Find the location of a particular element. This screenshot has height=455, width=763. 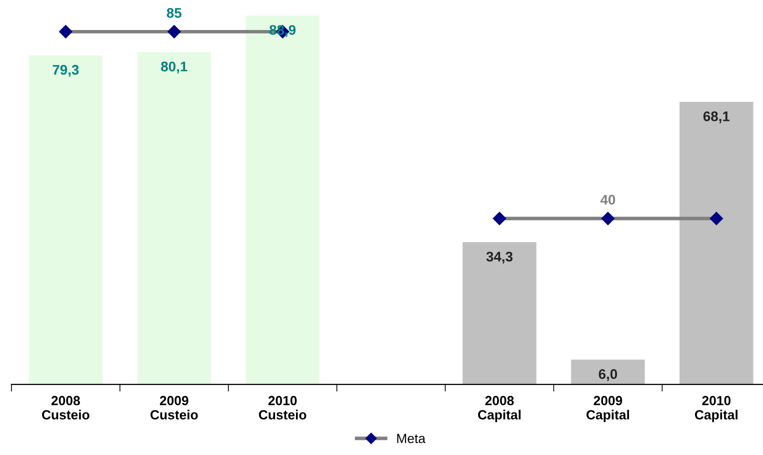

x-tick-label: 2008 Custeio is located at coordinates (66, 408).